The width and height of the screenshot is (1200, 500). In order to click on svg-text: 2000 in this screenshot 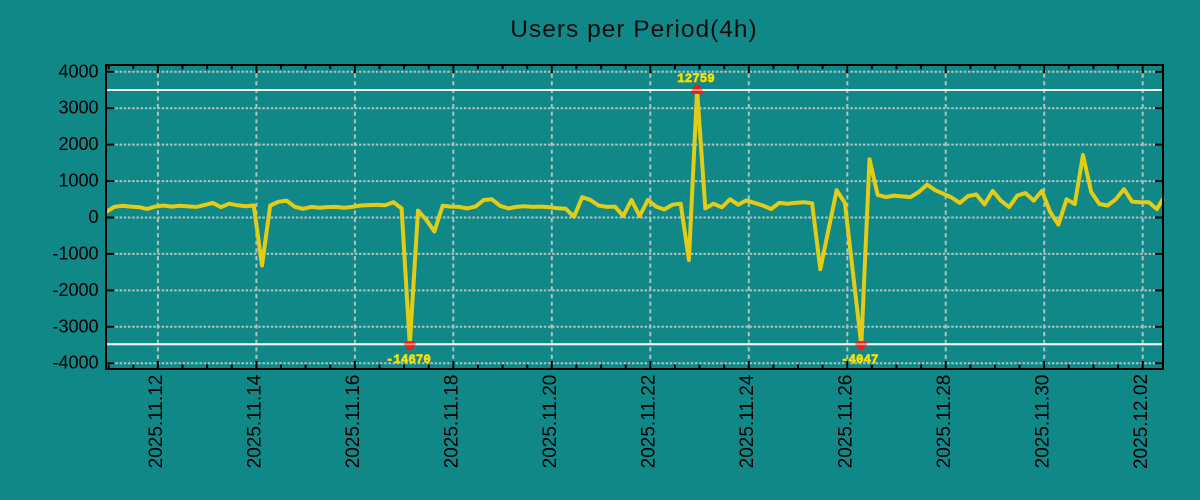, I will do `click(78, 144)`.